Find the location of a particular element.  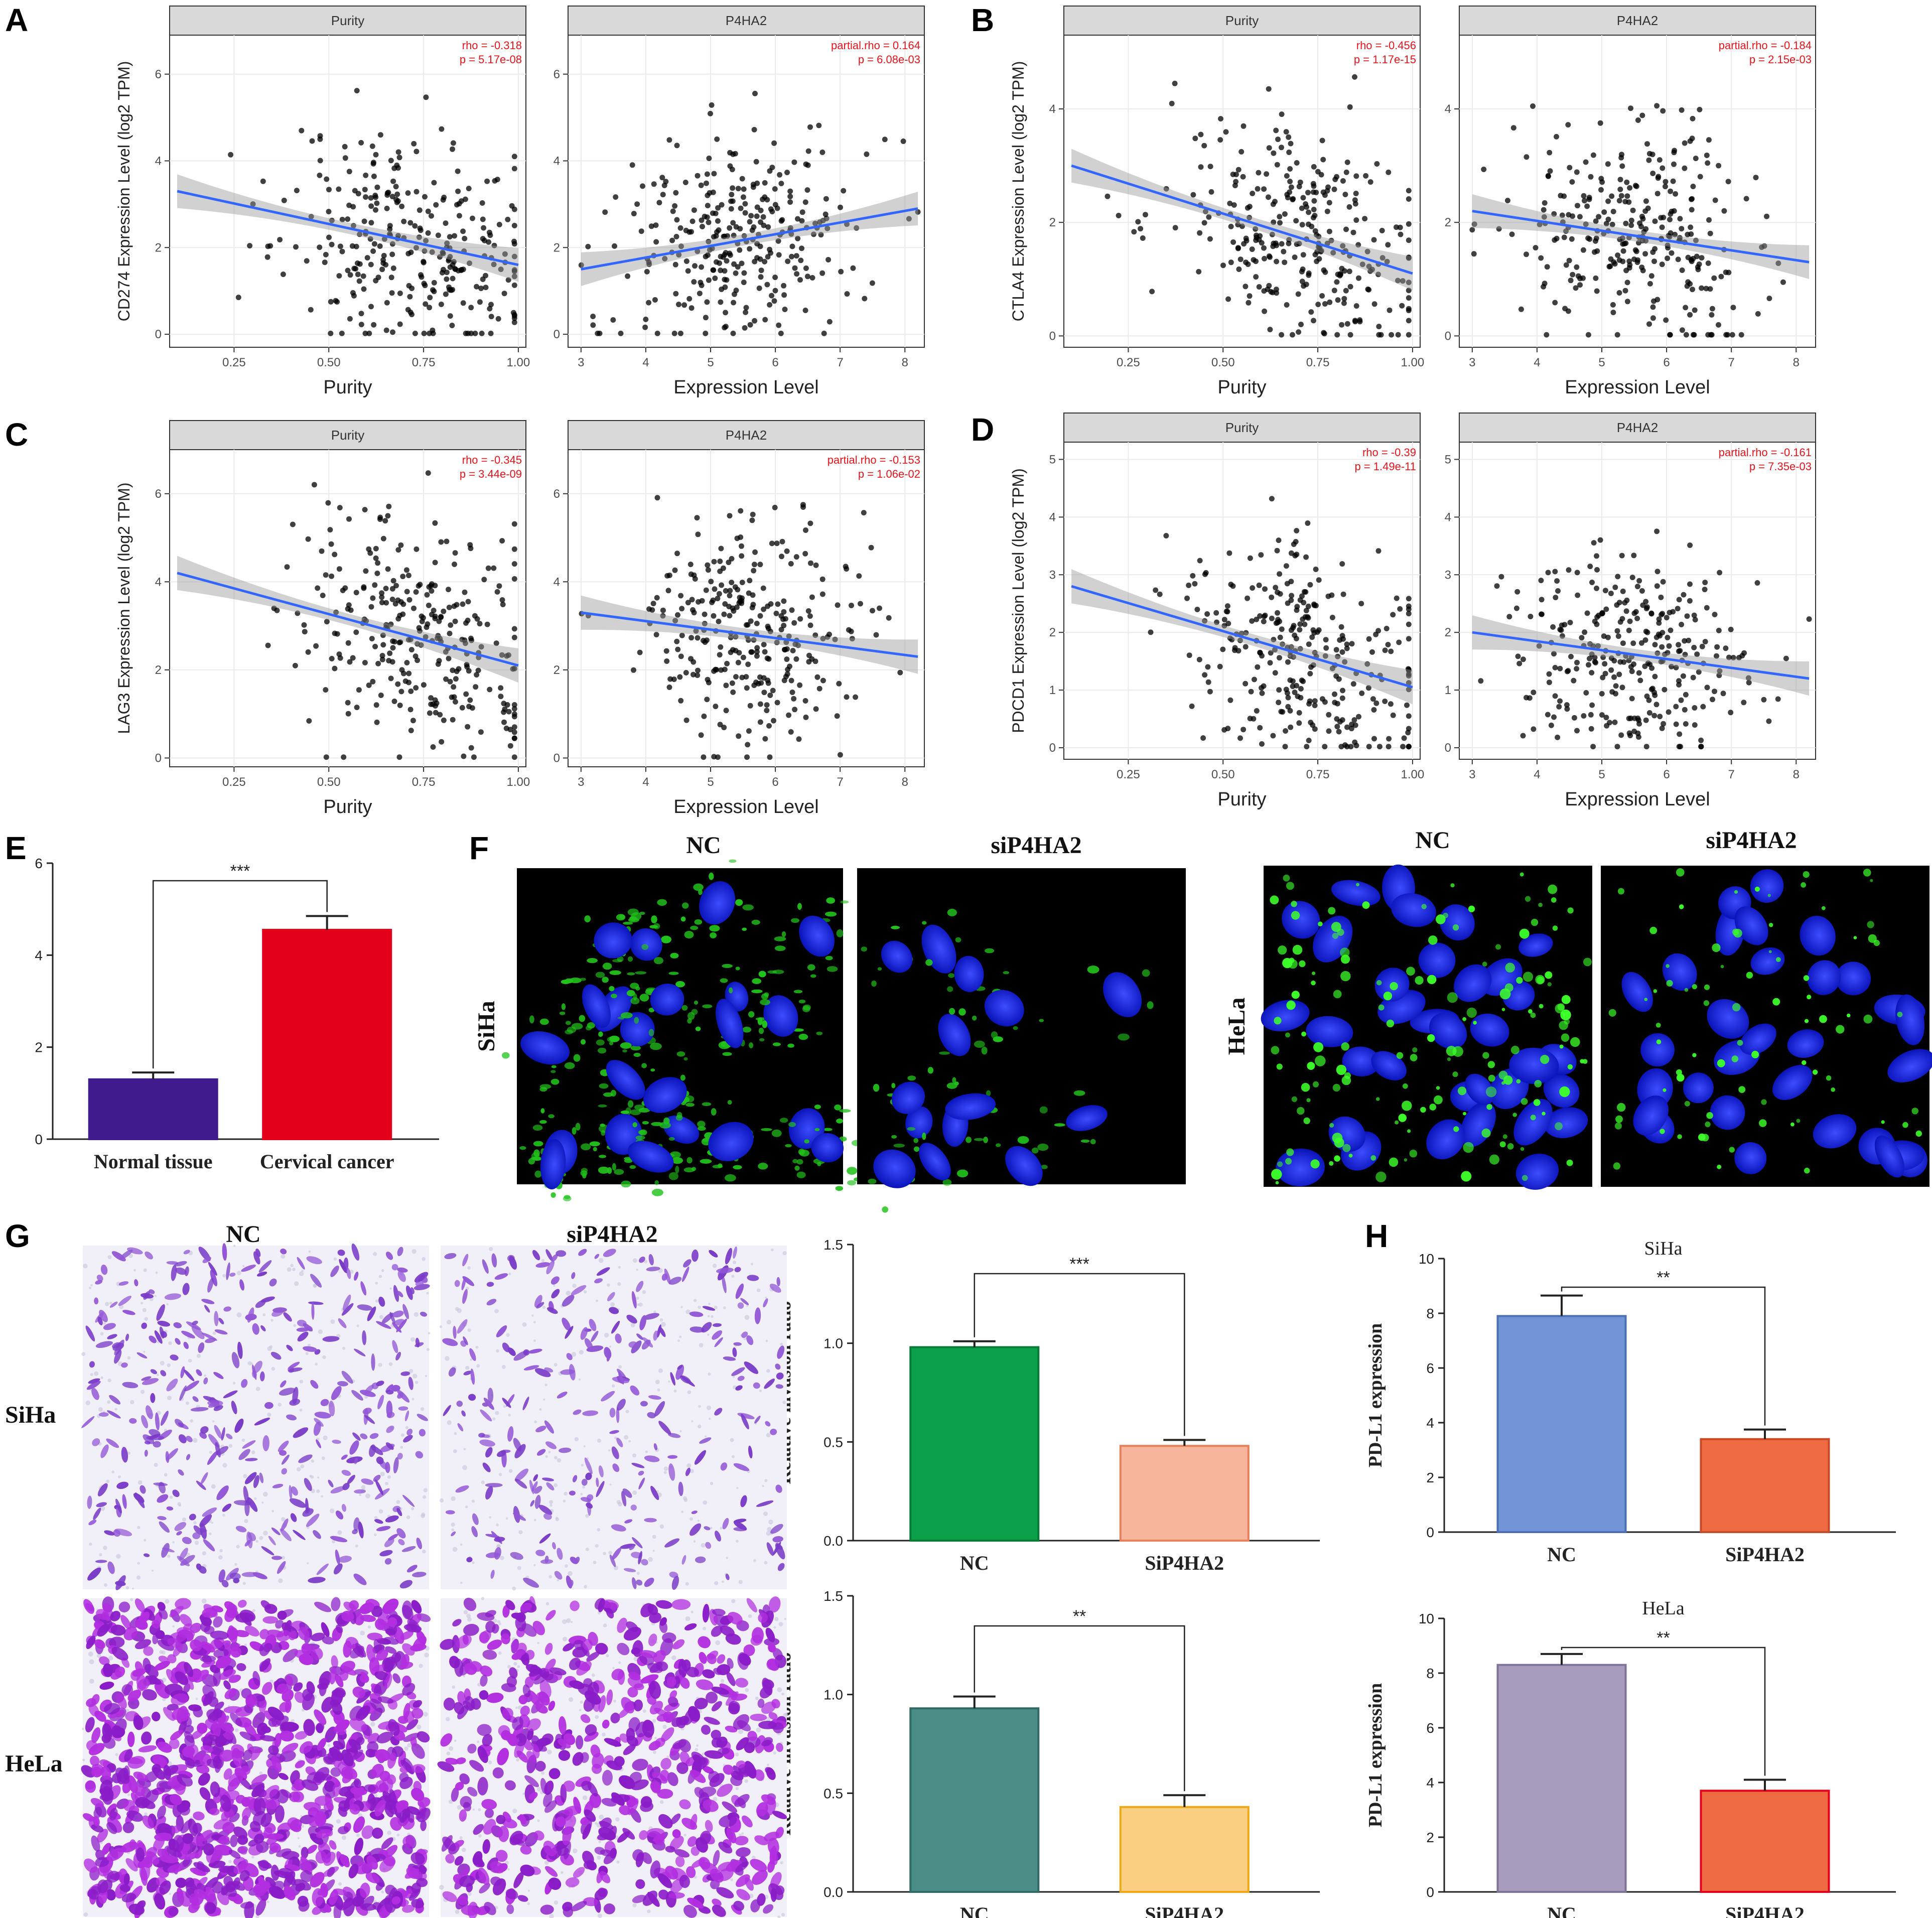

bar is located at coordinates (153, 1109).